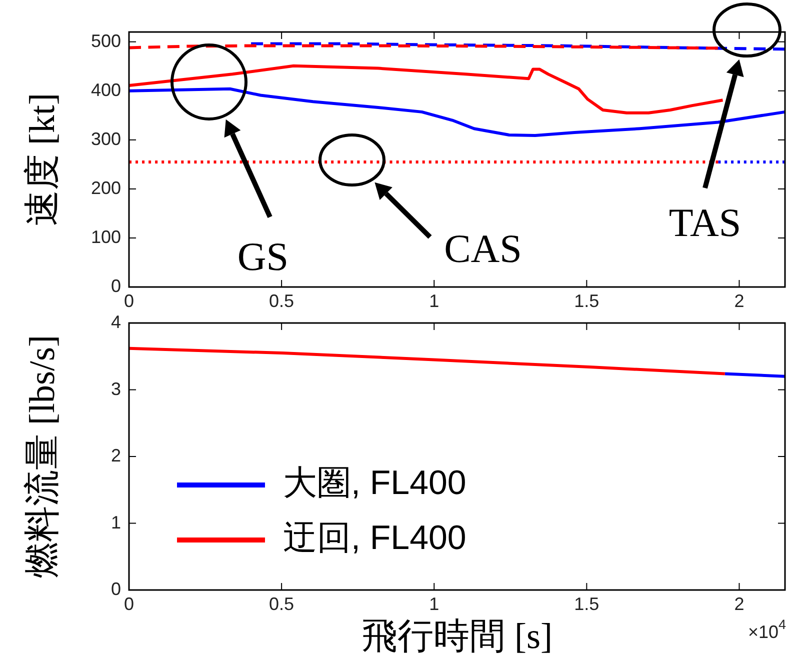 This screenshot has height=668, width=796. I want to click on y-tick-label: 200, so click(105, 188).